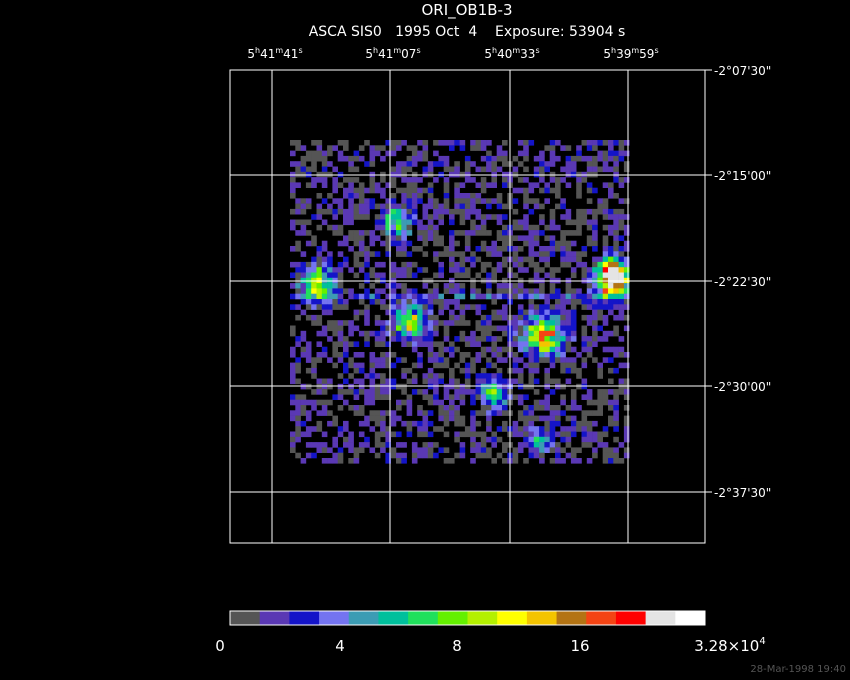  I want to click on ra-unit: h, so click(257, 50).